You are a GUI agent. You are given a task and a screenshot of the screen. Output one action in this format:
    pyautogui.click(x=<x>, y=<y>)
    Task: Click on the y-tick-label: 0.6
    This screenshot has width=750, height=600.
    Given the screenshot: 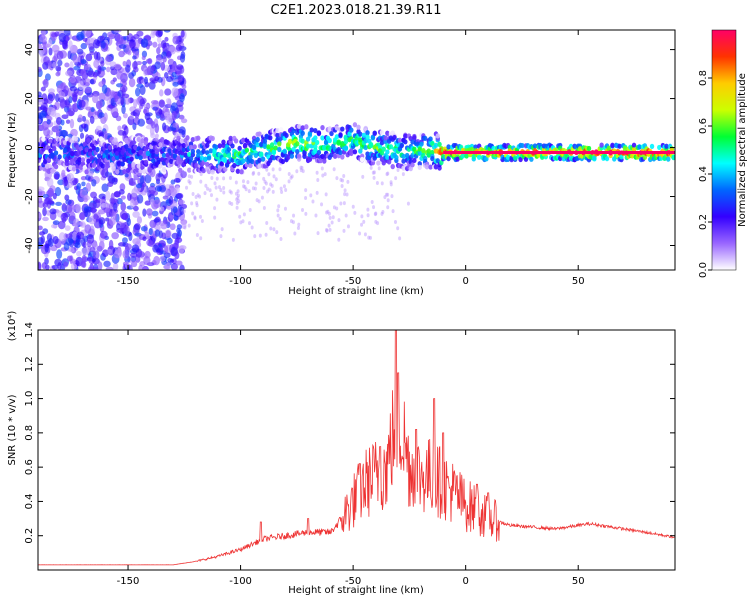 What is the action you would take?
    pyautogui.click(x=29, y=467)
    